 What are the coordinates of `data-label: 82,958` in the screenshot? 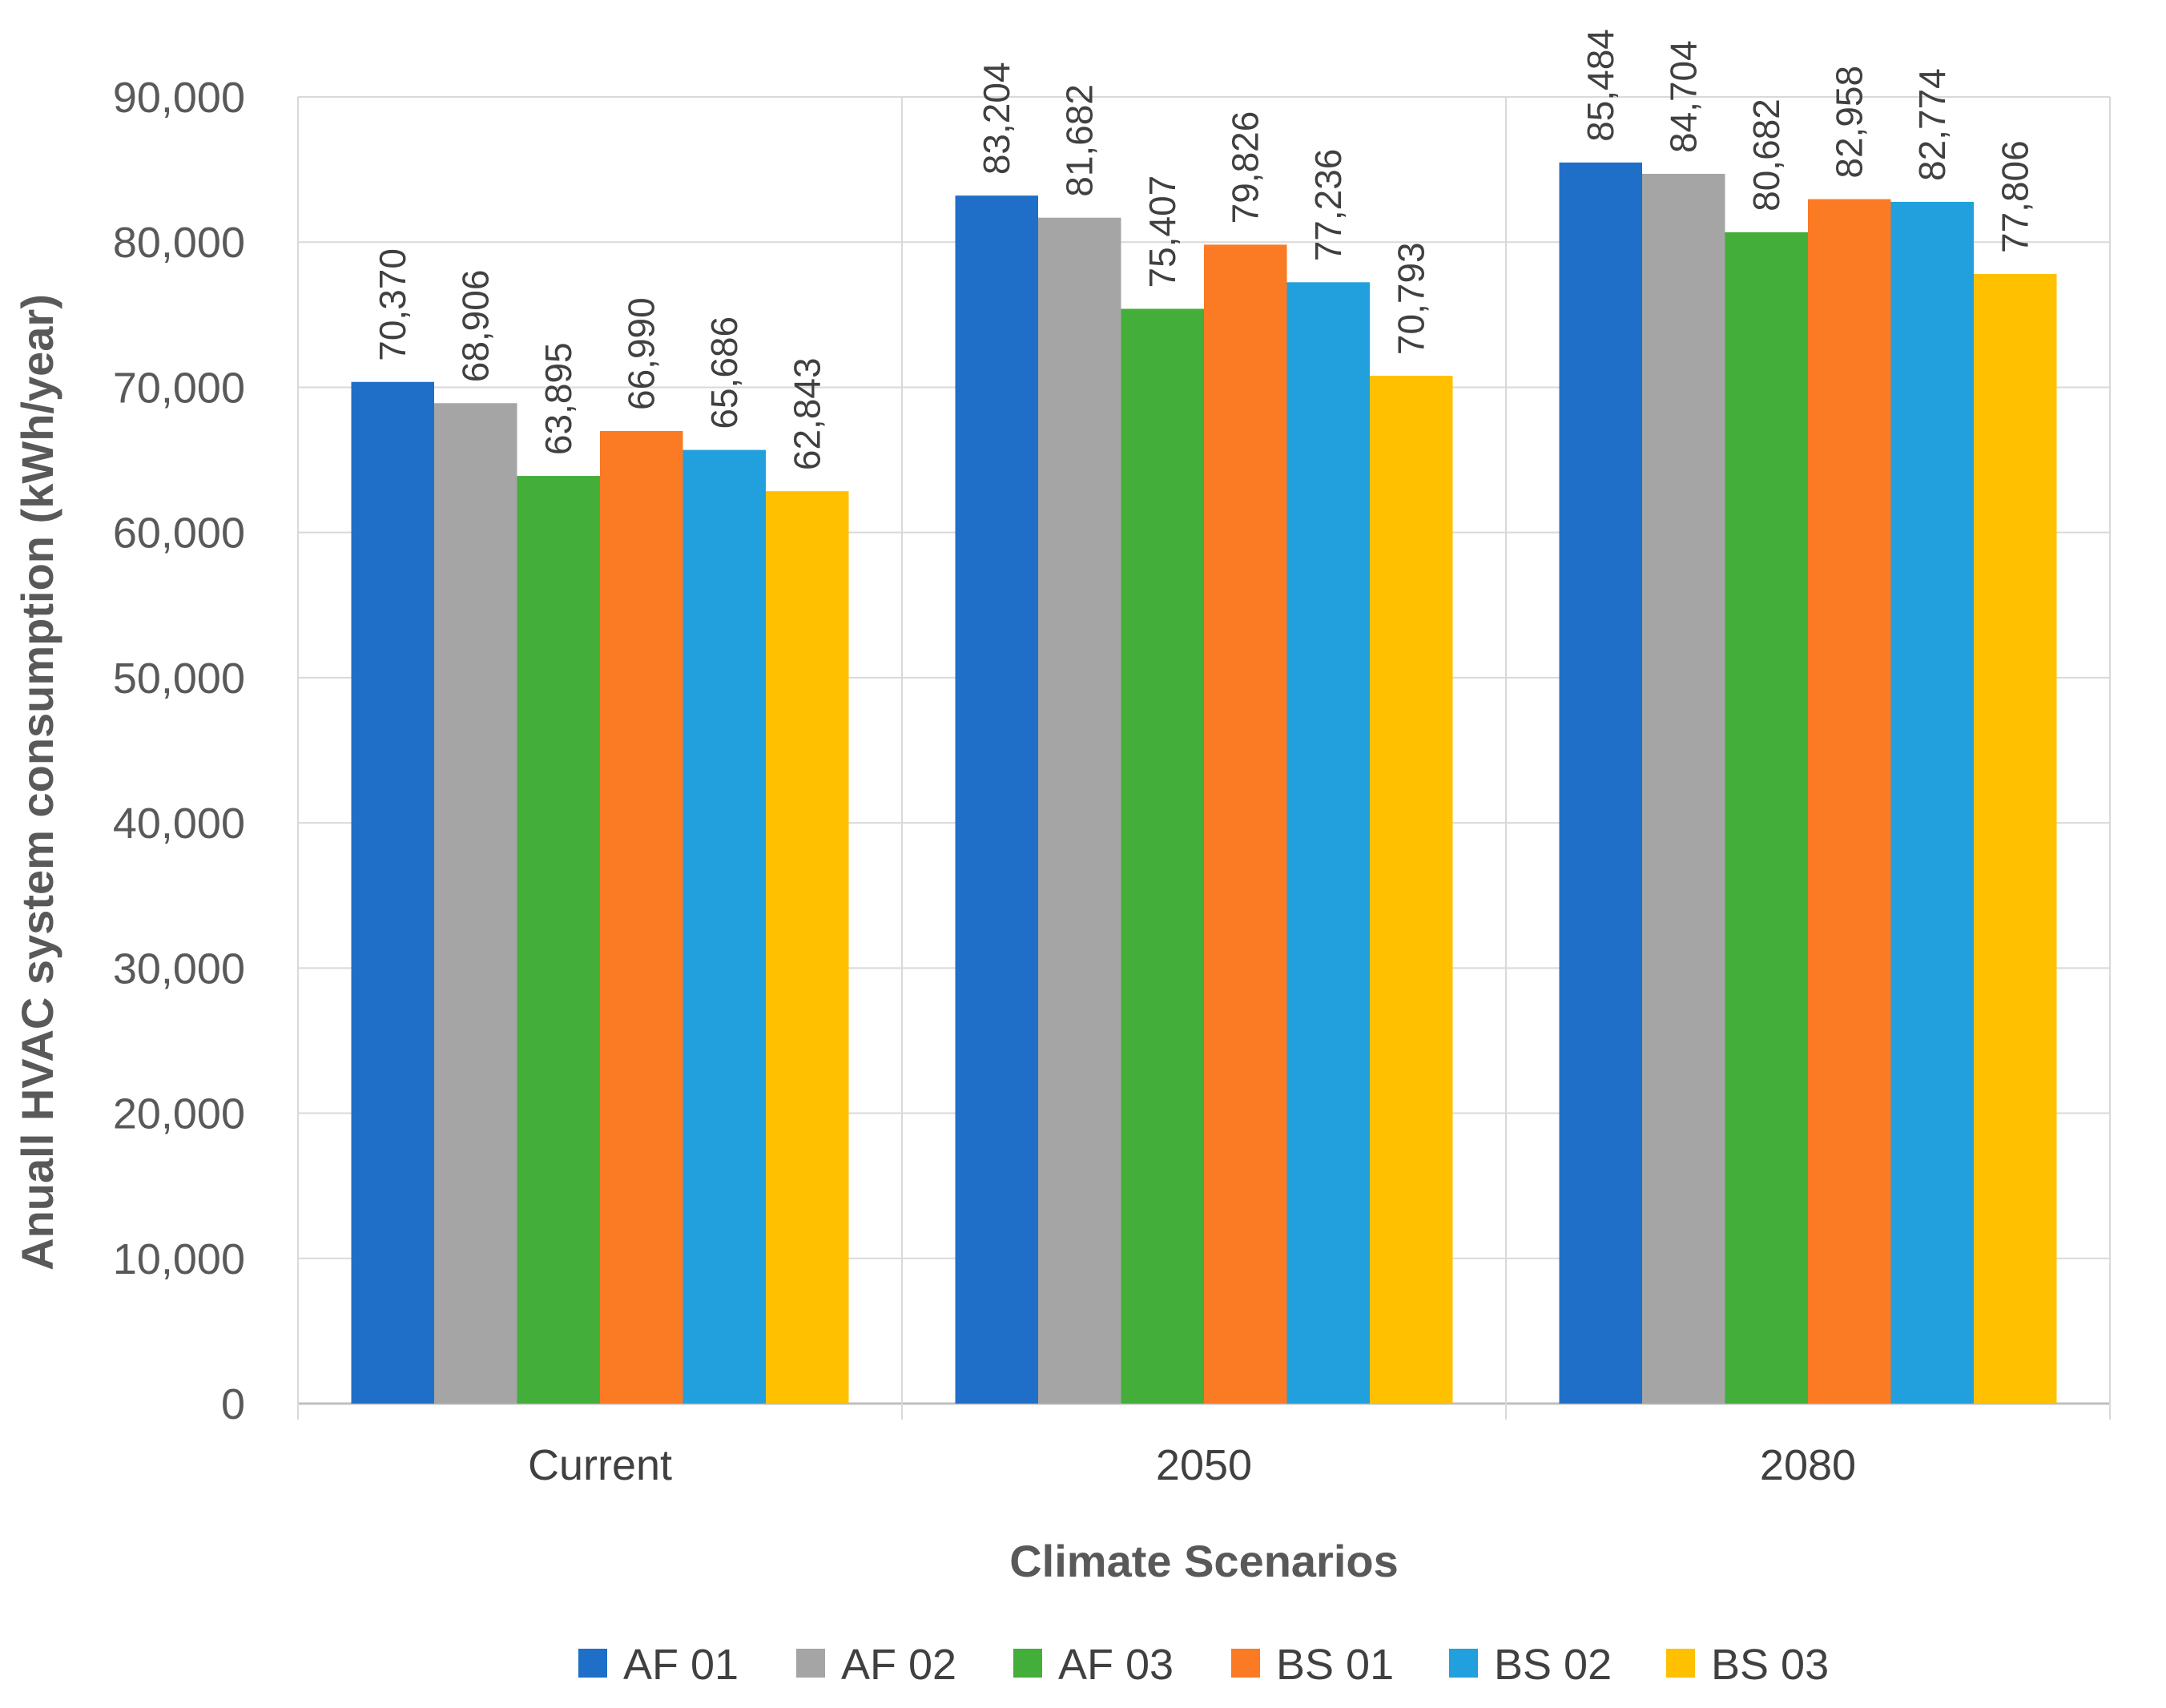 It's located at (1849, 123).